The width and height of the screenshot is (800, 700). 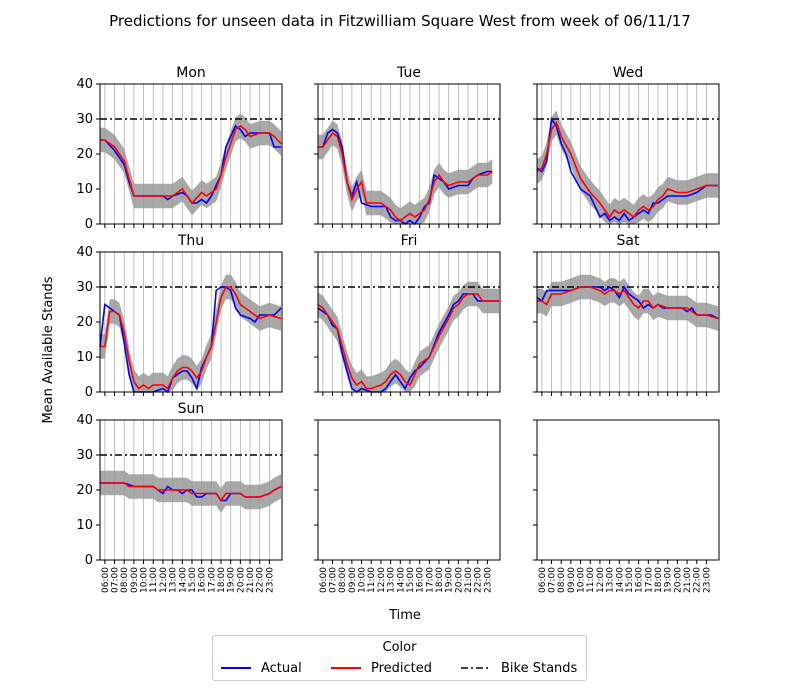 I want to click on subplot-2: Wed, so click(x=626, y=146).